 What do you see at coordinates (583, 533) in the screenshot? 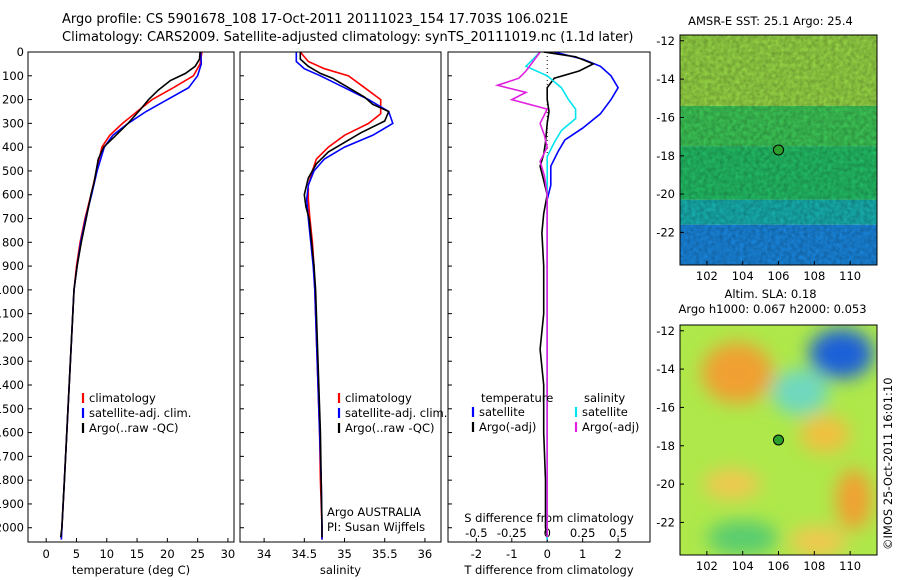
I see `x2-tick-label: 0.25` at bounding box center [583, 533].